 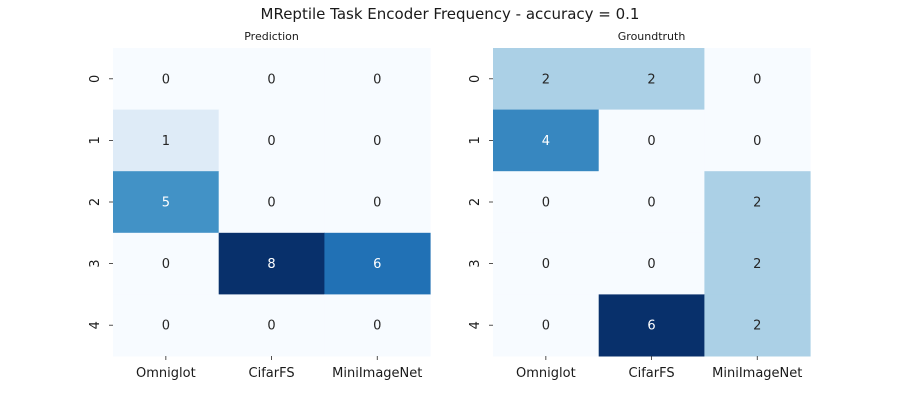 I want to click on cell-value-label: 1, so click(x=166, y=141).